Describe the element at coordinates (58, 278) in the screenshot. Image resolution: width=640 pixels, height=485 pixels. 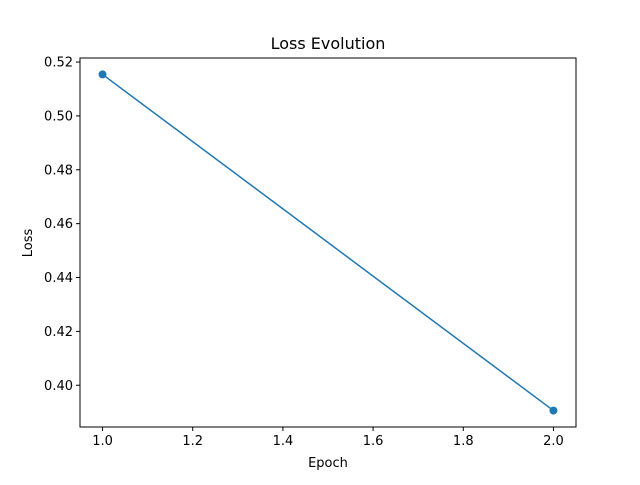
I see `y-tick-label: 0.44` at that location.